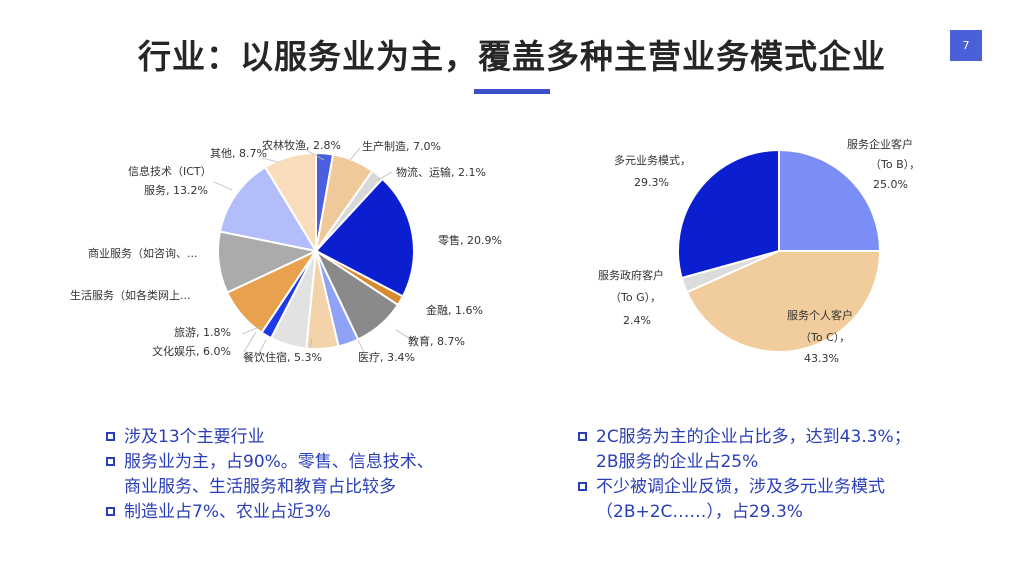 The height and width of the screenshot is (576, 1024). I want to click on label-toc-3: 43.3%, so click(821, 358).